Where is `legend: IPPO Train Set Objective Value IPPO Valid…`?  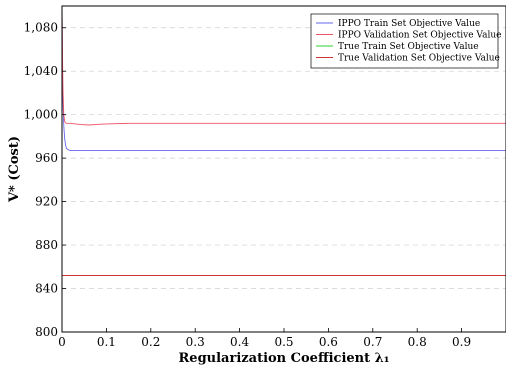 legend: IPPO Train Set Objective Value IPPO Valid… is located at coordinates (405, 41).